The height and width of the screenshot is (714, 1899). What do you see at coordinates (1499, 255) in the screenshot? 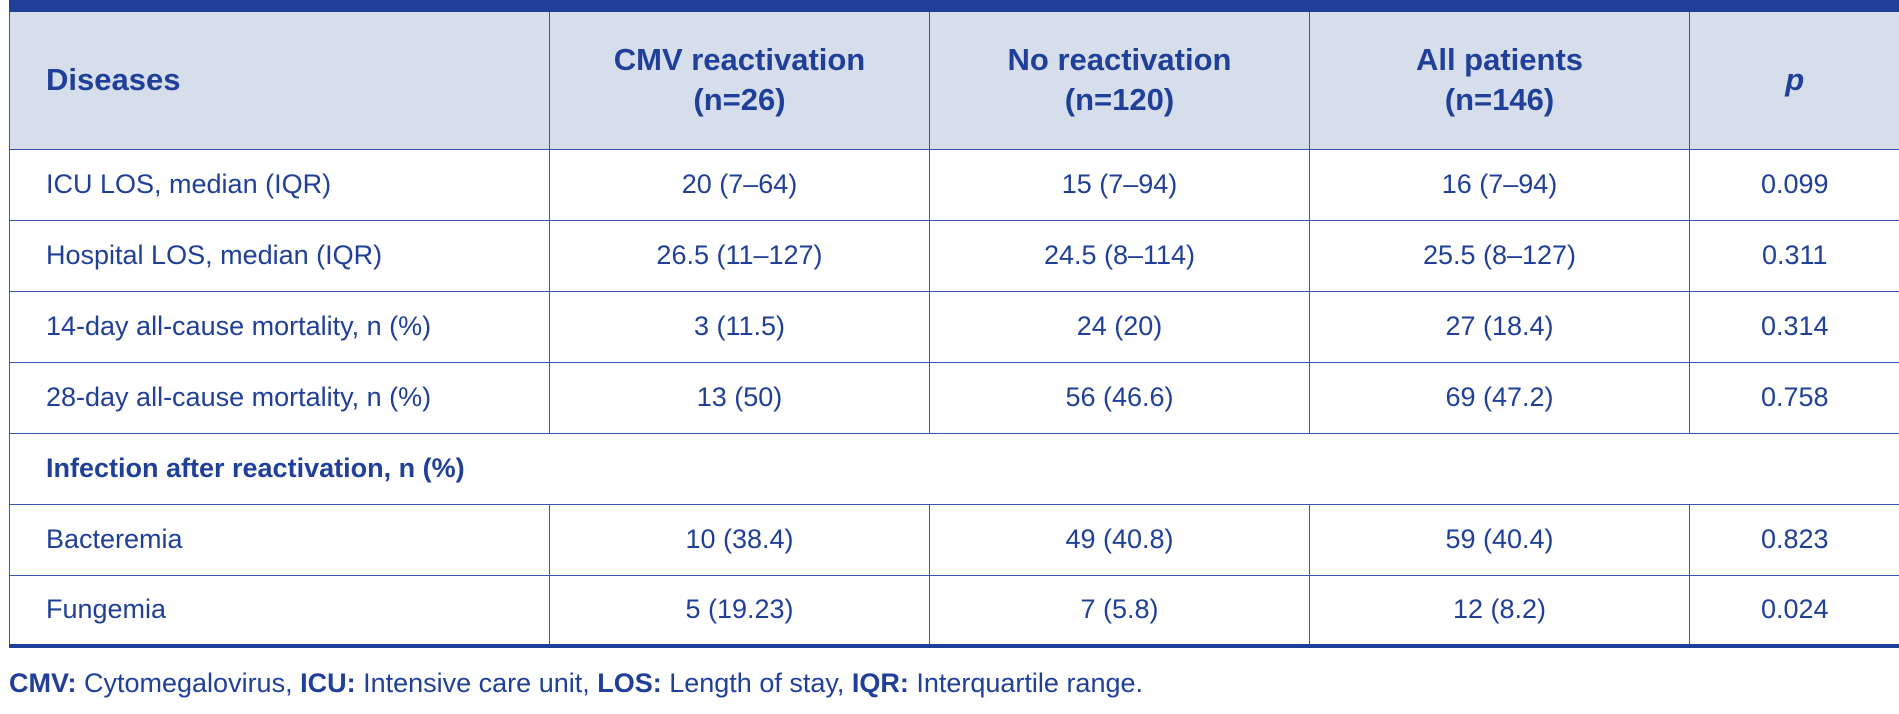
I see `cell-all-patients: 25.5 (8–127)` at bounding box center [1499, 255].